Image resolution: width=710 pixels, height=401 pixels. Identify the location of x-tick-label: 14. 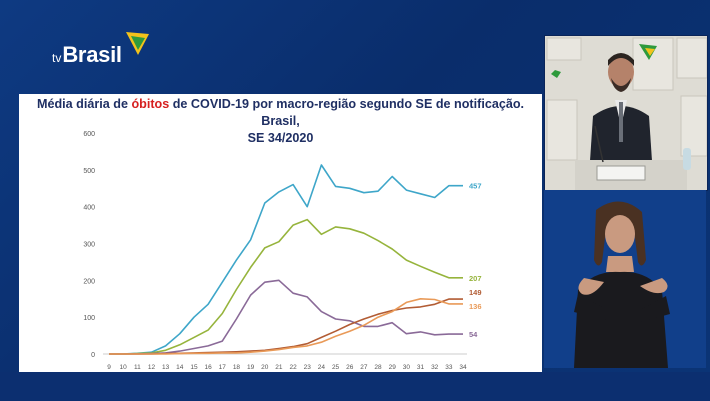
(180, 367).